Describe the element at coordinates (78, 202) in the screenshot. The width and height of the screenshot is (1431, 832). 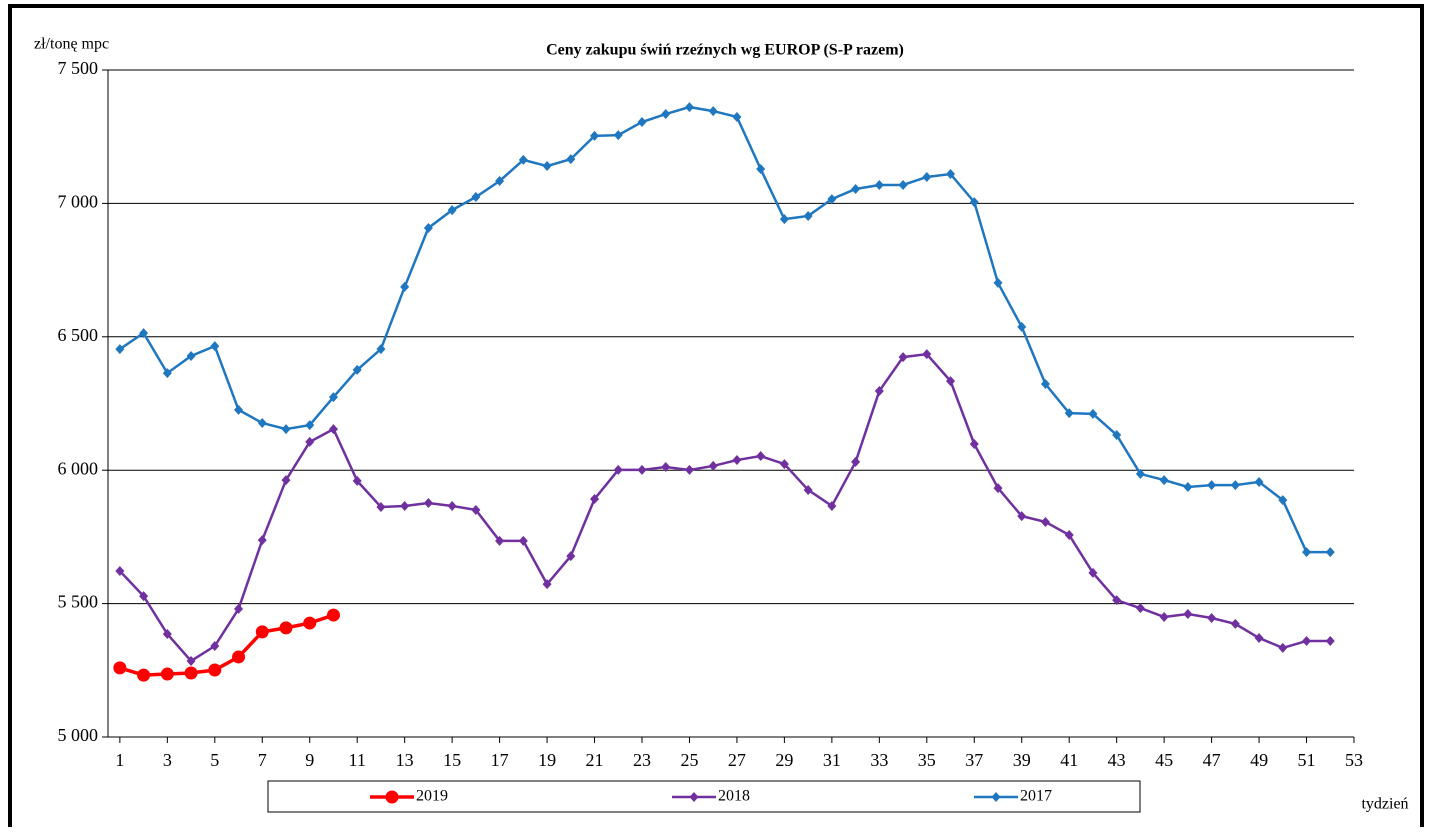
I see `y-tick-label: 7 000` at that location.